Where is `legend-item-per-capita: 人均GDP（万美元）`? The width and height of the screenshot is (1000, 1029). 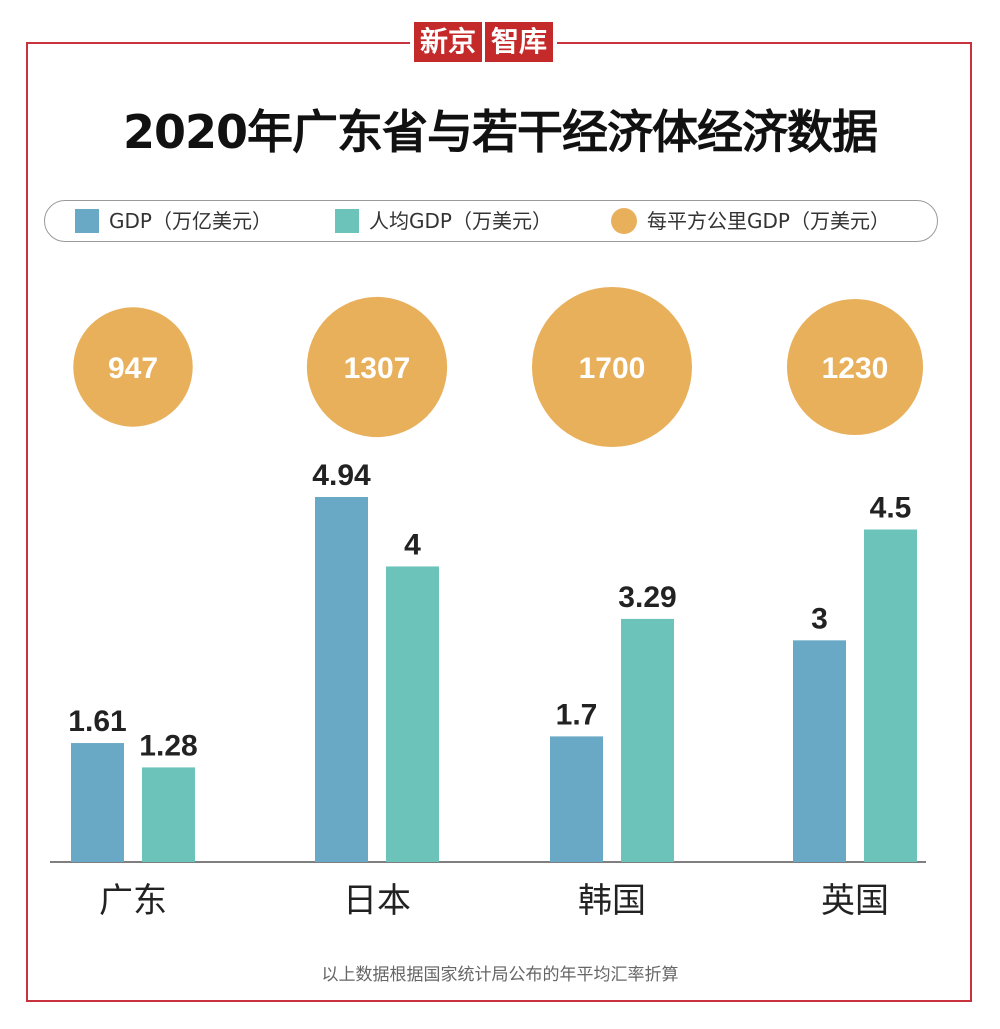
legend-item-per-capita: 人均GDP（万美元） is located at coordinates (443, 221).